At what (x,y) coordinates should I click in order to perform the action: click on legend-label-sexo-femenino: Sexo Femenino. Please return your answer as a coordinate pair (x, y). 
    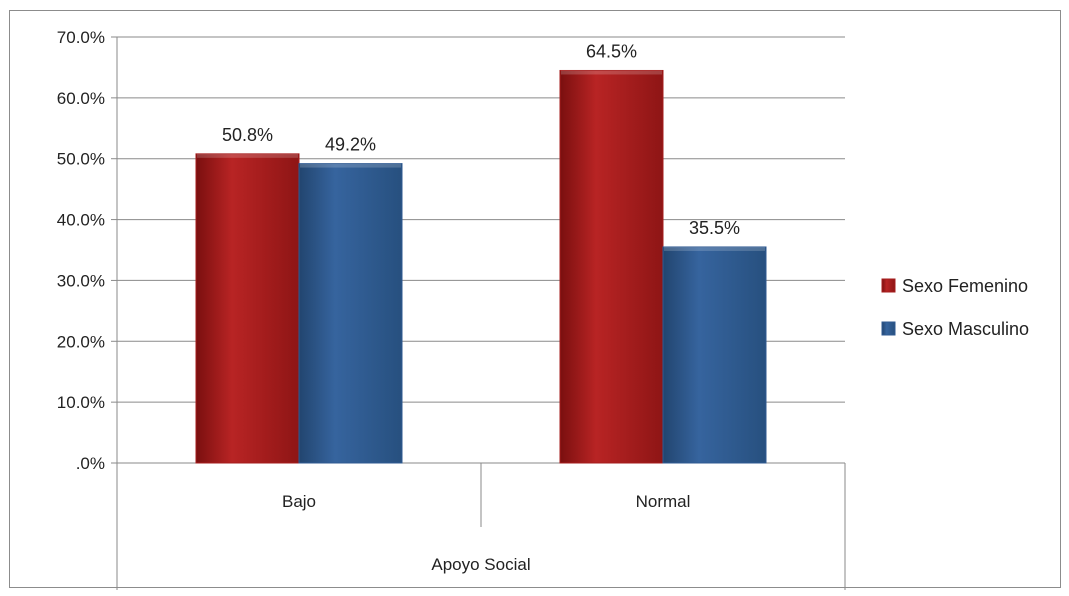
    Looking at the image, I should click on (965, 286).